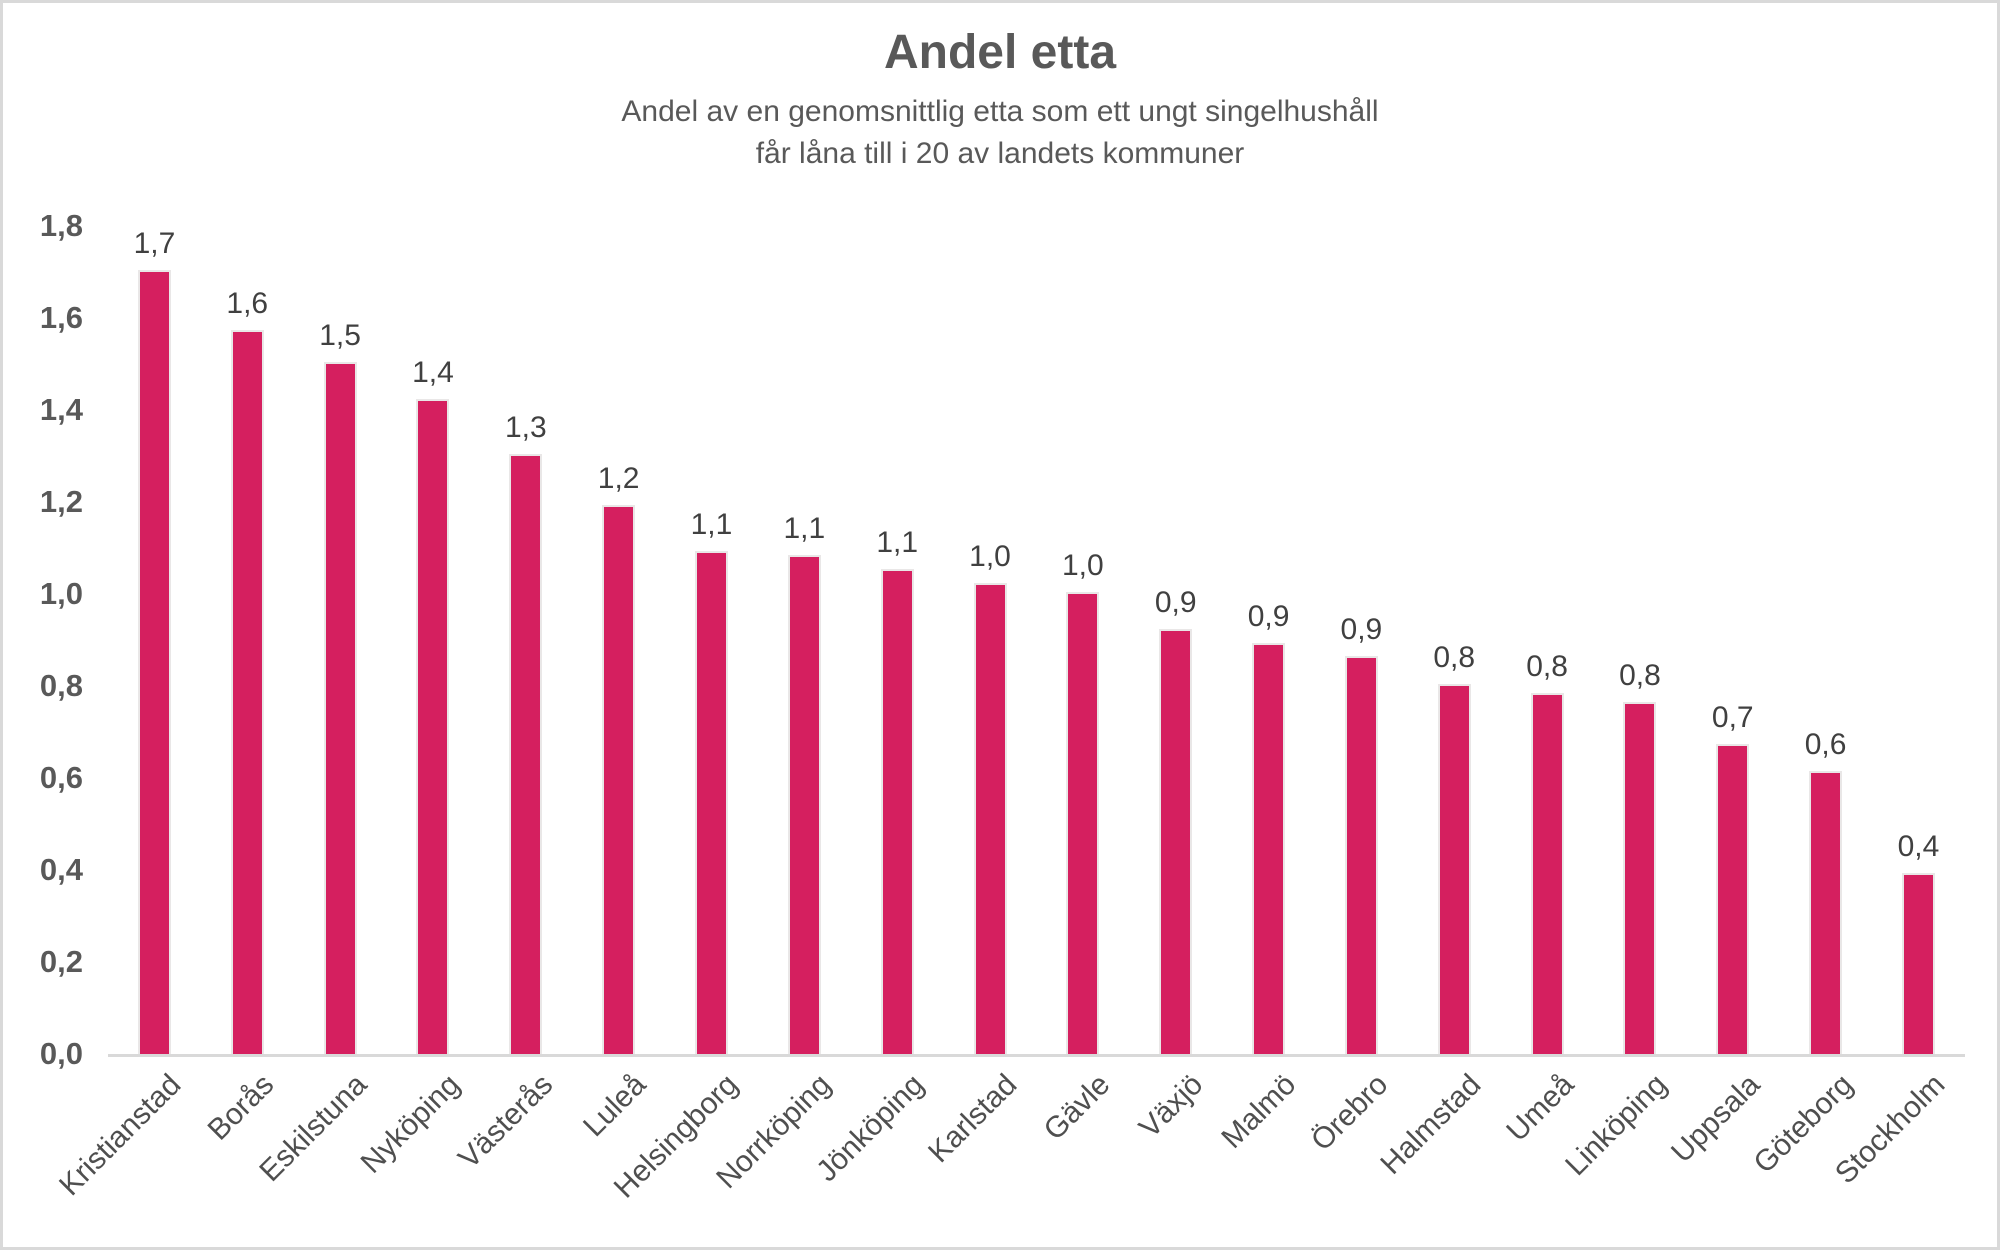 The height and width of the screenshot is (1250, 2000). Describe the element at coordinates (1083, 823) in the screenshot. I see `bar-gävle` at that location.